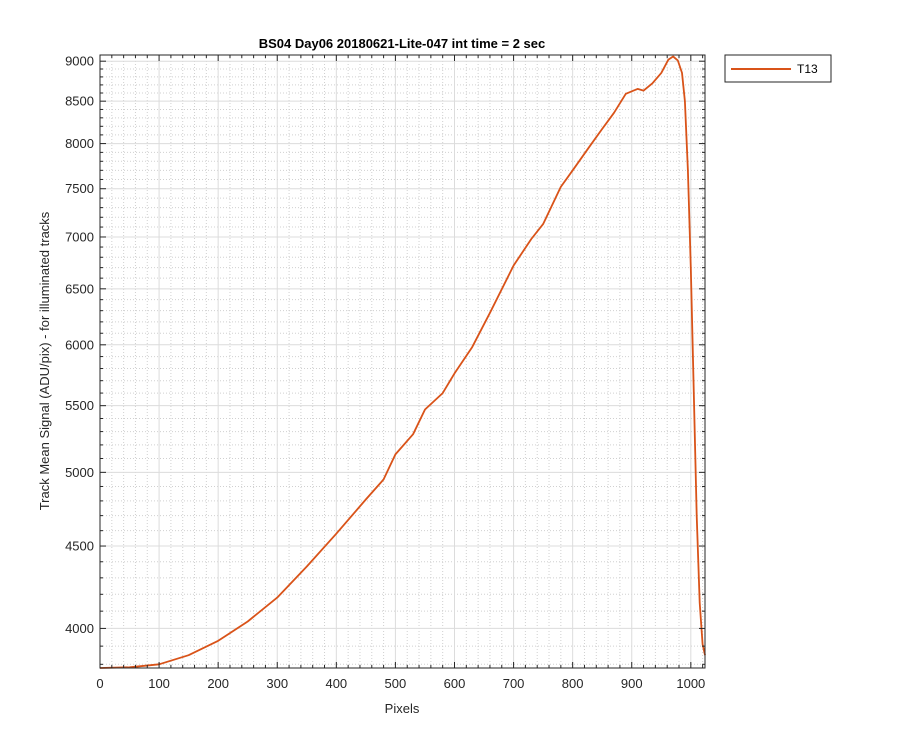  Describe the element at coordinates (218, 683) in the screenshot. I see `x-tick-label: 200` at that location.